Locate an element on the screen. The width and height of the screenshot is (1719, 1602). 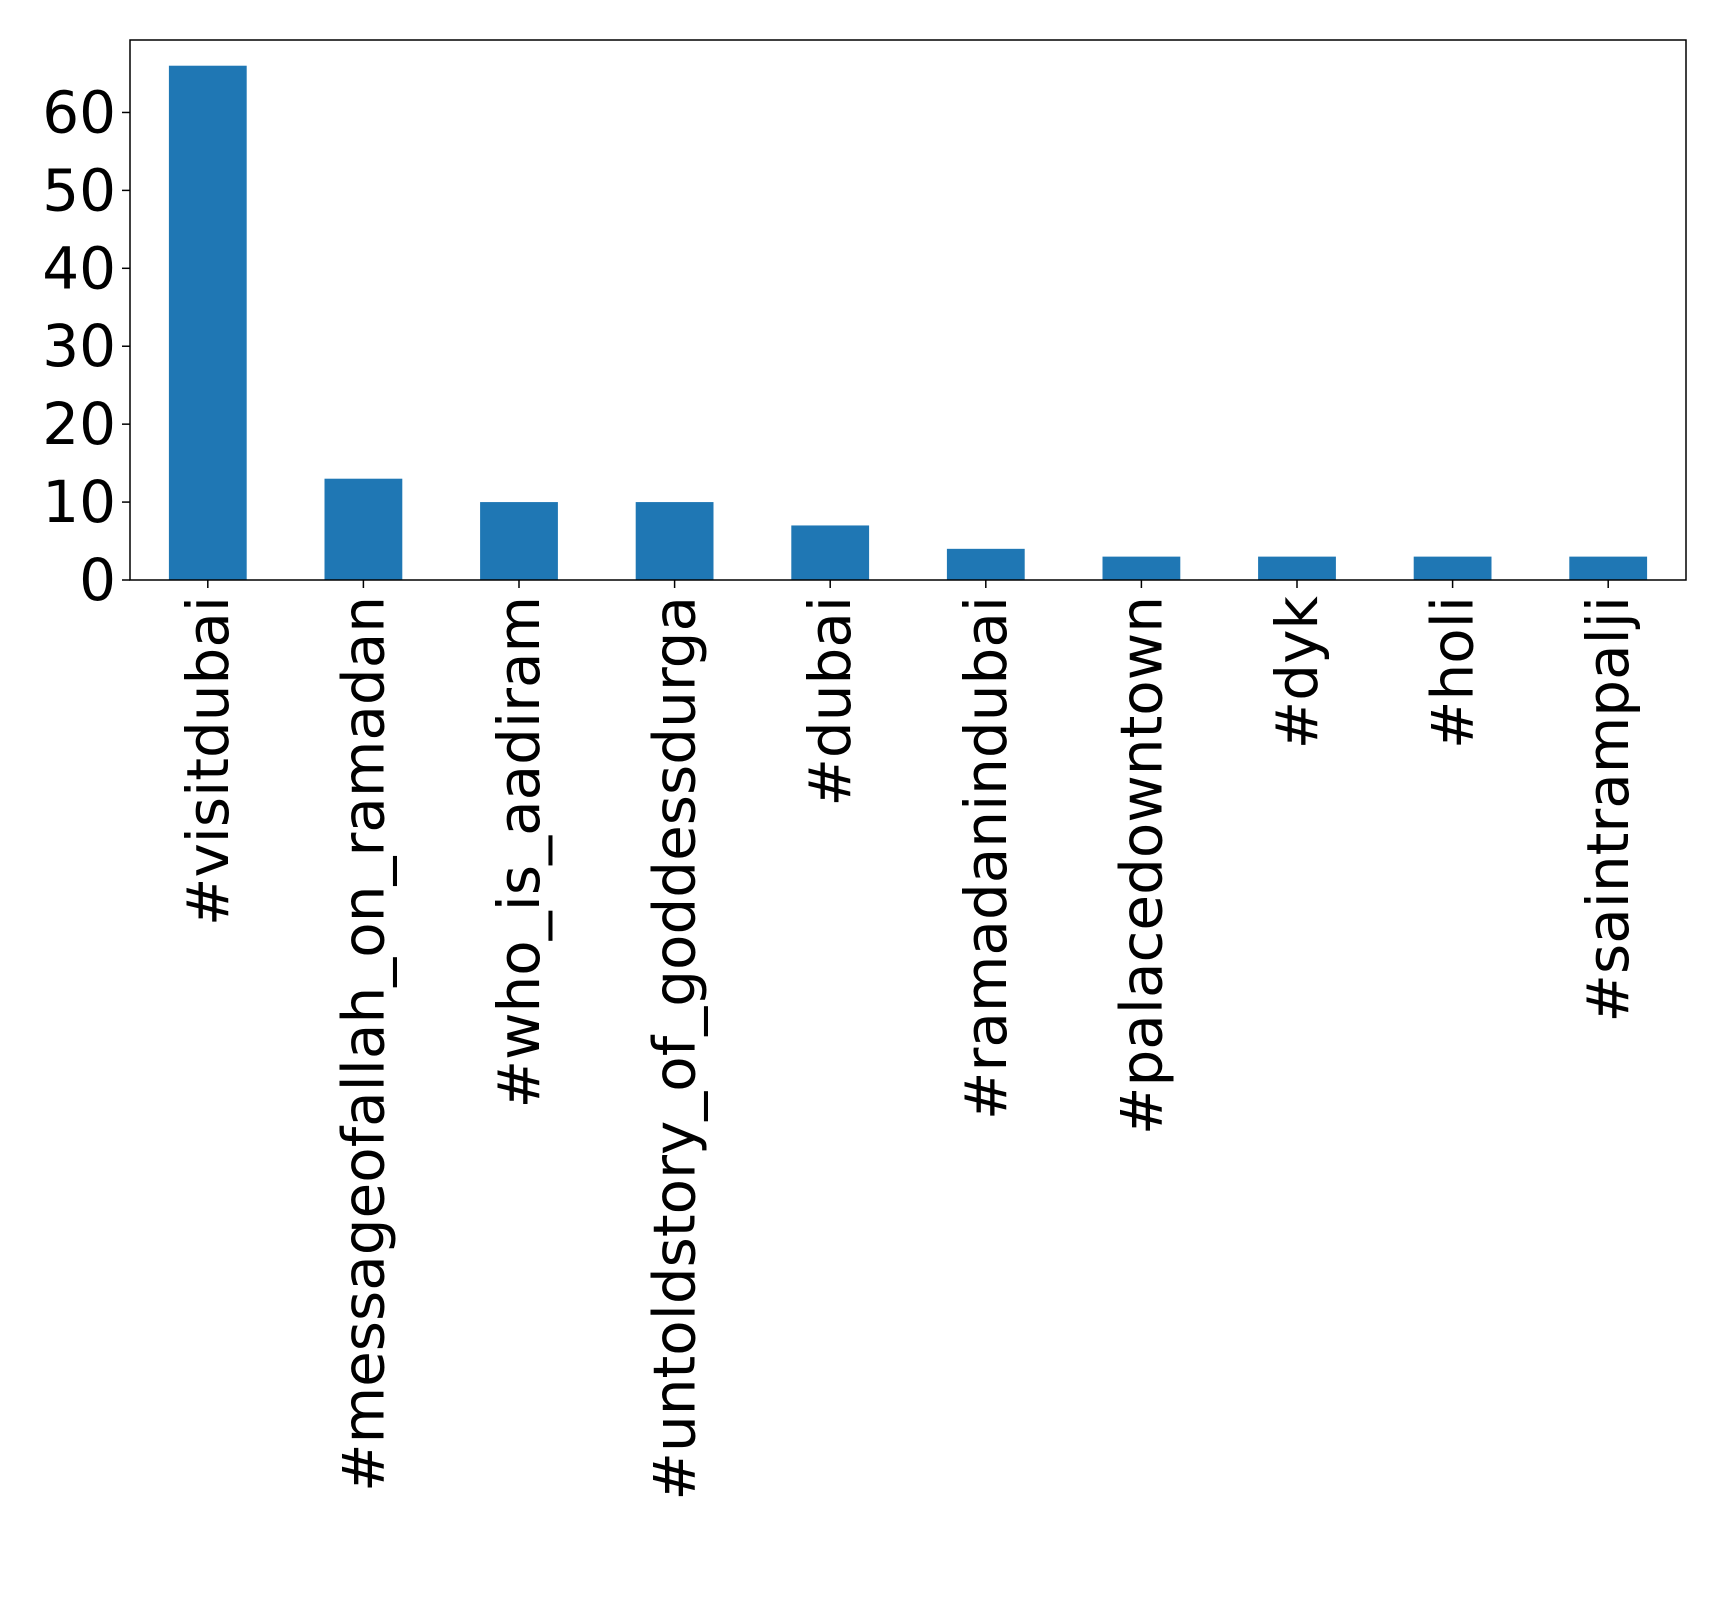
x-tick-label: #holi is located at coordinates (1453, 672).